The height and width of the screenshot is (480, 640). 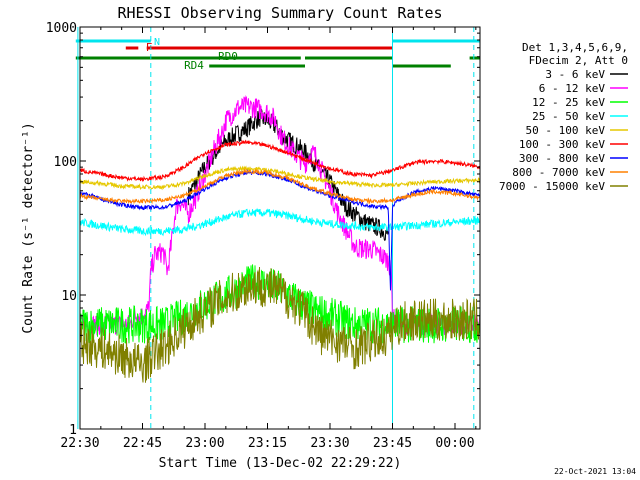 What do you see at coordinates (558, 172) in the screenshot?
I see `legend-label-800-7000-kev: 800 - 7000 keV` at bounding box center [558, 172].